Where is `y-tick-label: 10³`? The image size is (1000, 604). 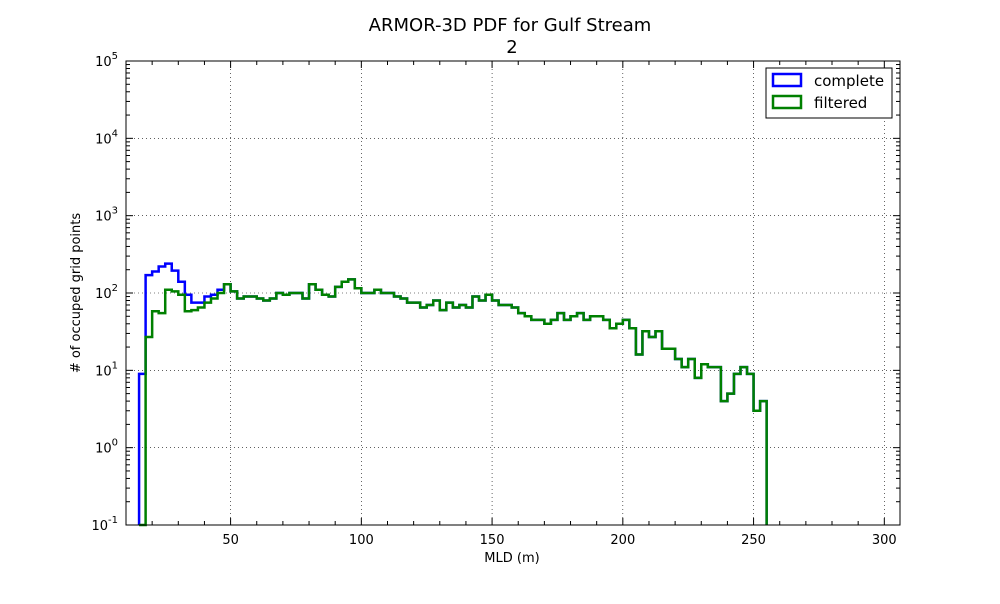
y-tick-label: 10³ is located at coordinates (106, 215).